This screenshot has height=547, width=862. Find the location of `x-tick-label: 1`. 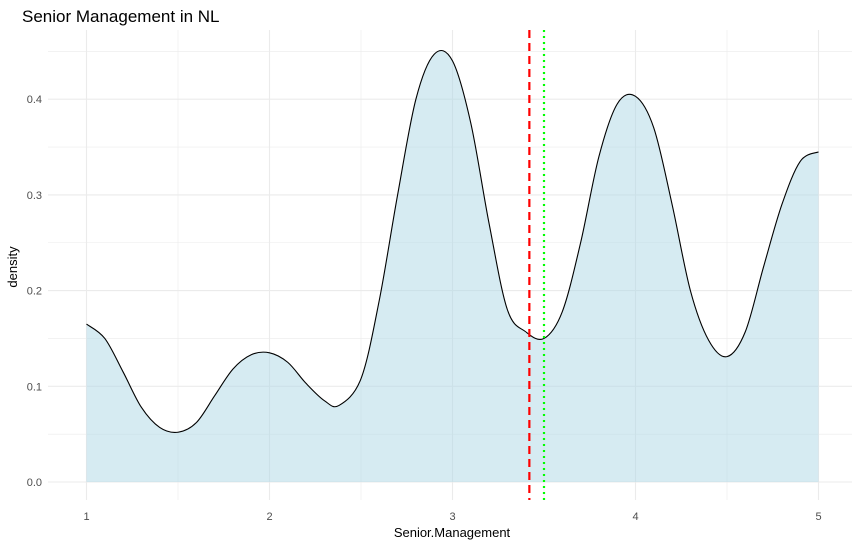

x-tick-label: 1 is located at coordinates (86, 517).